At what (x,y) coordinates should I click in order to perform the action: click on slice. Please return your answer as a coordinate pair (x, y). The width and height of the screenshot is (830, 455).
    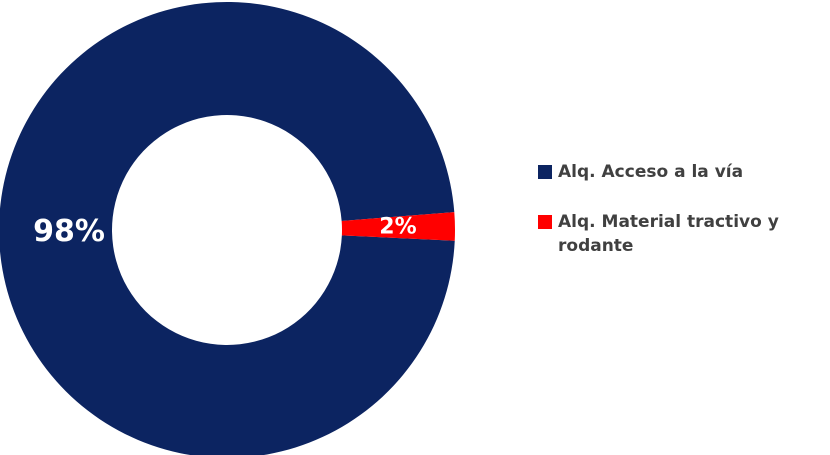
    Looking at the image, I should click on (398, 226).